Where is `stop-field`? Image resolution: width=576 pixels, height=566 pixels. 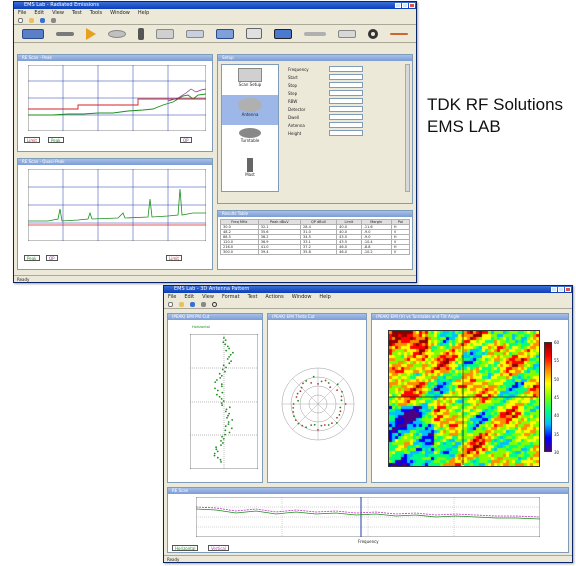 stop-field is located at coordinates (346, 85).